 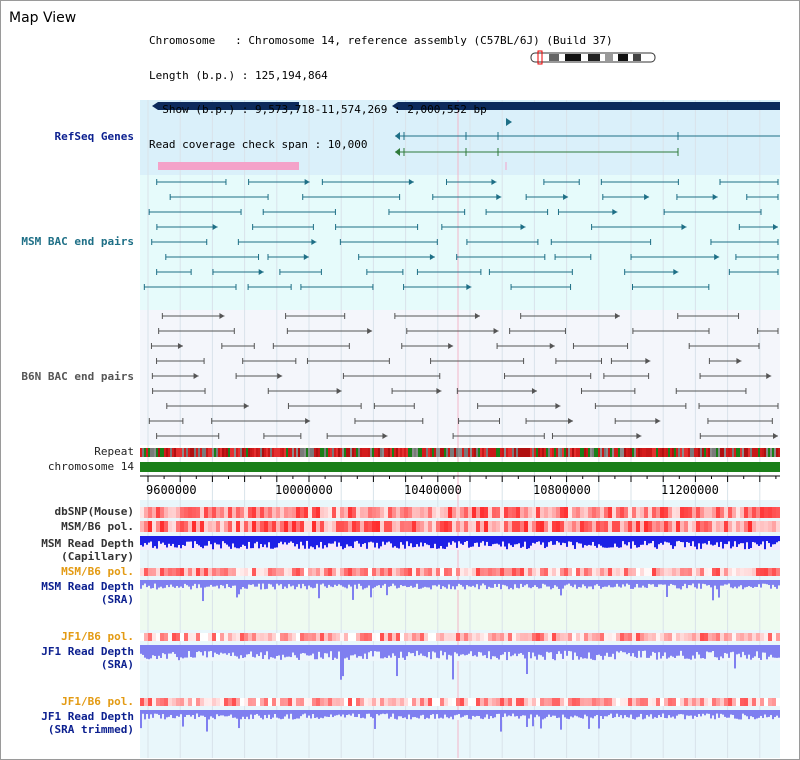 What do you see at coordinates (97, 701) in the screenshot?
I see `track-label-jf1-pol-2: JF1/B6 pol.` at bounding box center [97, 701].